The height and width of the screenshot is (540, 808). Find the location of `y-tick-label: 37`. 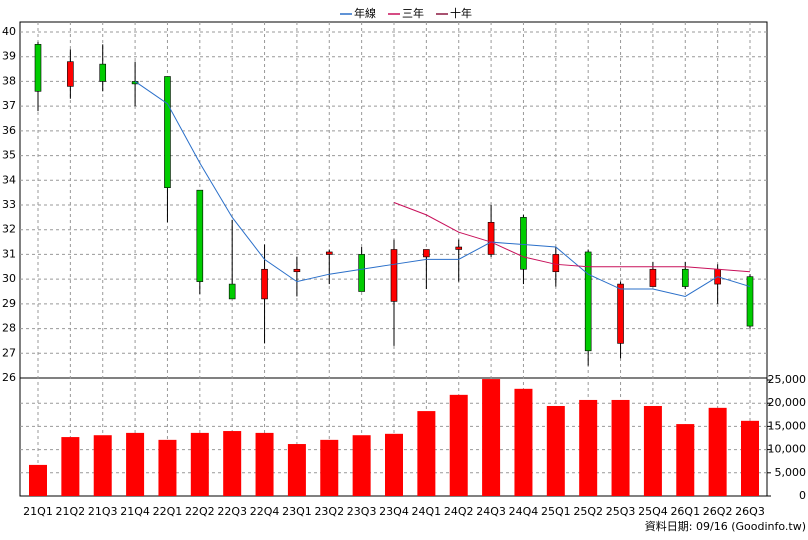

y-tick-label: 37 is located at coordinates (9, 105).